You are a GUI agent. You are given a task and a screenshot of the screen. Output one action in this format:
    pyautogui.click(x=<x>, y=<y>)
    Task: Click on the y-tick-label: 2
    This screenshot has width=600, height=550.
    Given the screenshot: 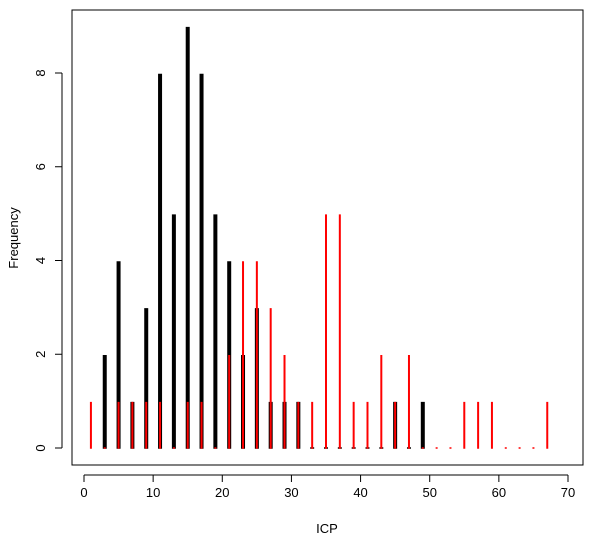 What is the action you would take?
    pyautogui.click(x=40, y=354)
    